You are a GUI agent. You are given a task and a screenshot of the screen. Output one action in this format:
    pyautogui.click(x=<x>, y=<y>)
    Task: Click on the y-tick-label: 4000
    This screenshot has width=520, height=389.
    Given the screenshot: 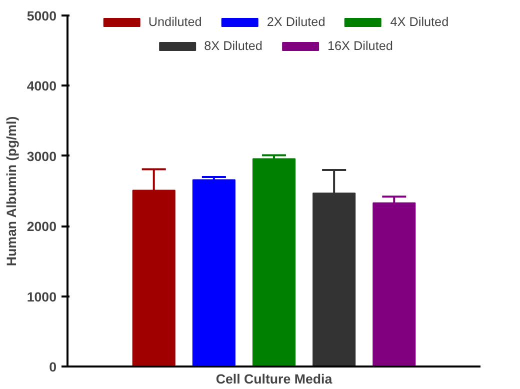 What is the action you would take?
    pyautogui.click(x=41, y=86)
    